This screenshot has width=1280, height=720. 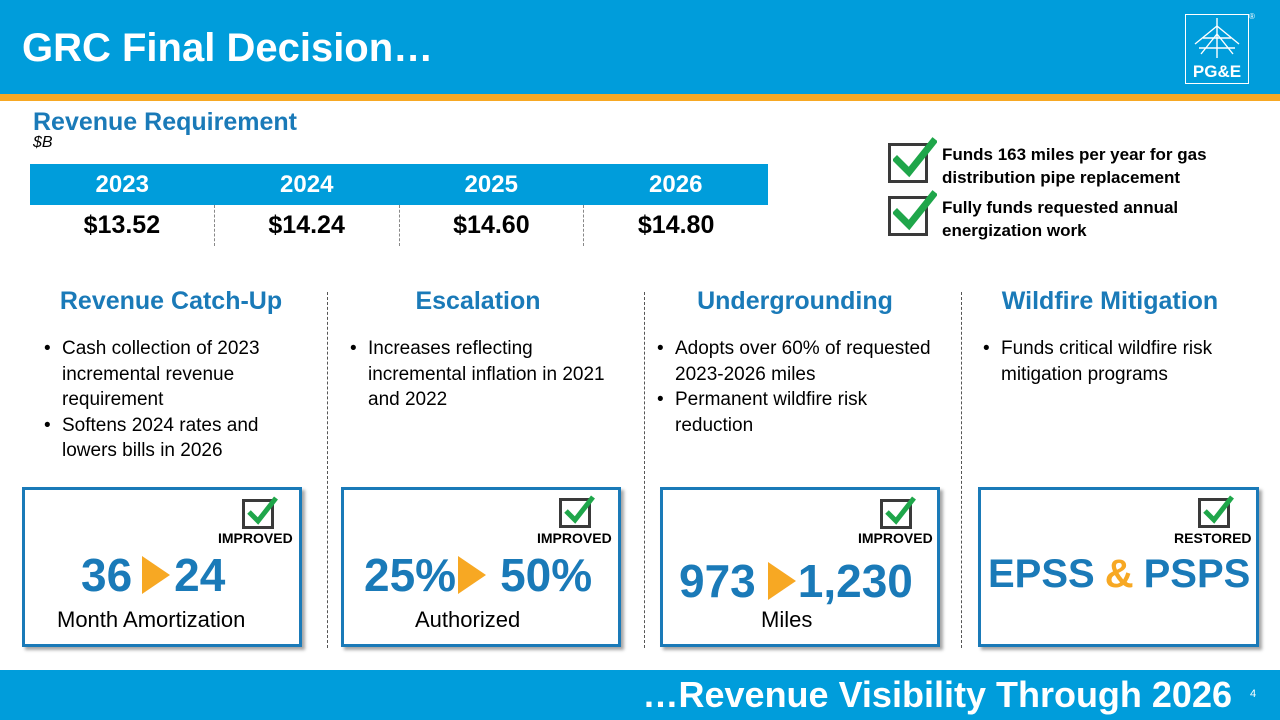 What do you see at coordinates (640, 97) in the screenshot?
I see `header-accent-stripe` at bounding box center [640, 97].